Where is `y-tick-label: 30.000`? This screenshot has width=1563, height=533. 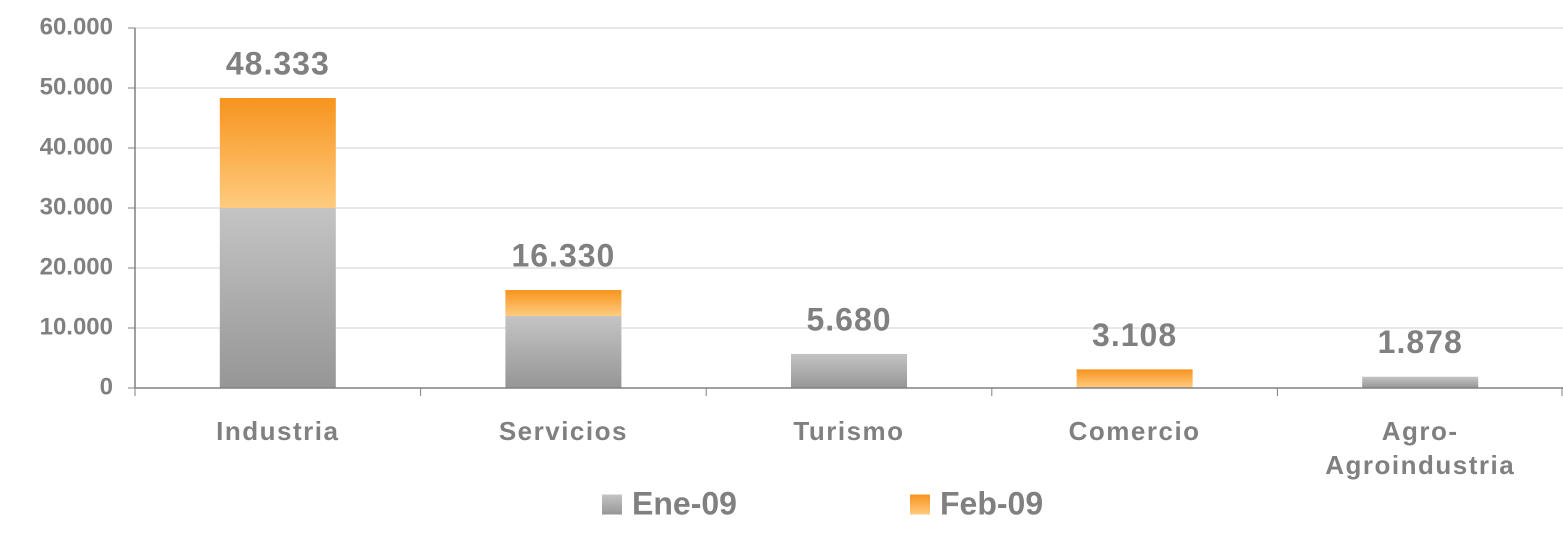
y-tick-label: 30.000 is located at coordinates (76, 206).